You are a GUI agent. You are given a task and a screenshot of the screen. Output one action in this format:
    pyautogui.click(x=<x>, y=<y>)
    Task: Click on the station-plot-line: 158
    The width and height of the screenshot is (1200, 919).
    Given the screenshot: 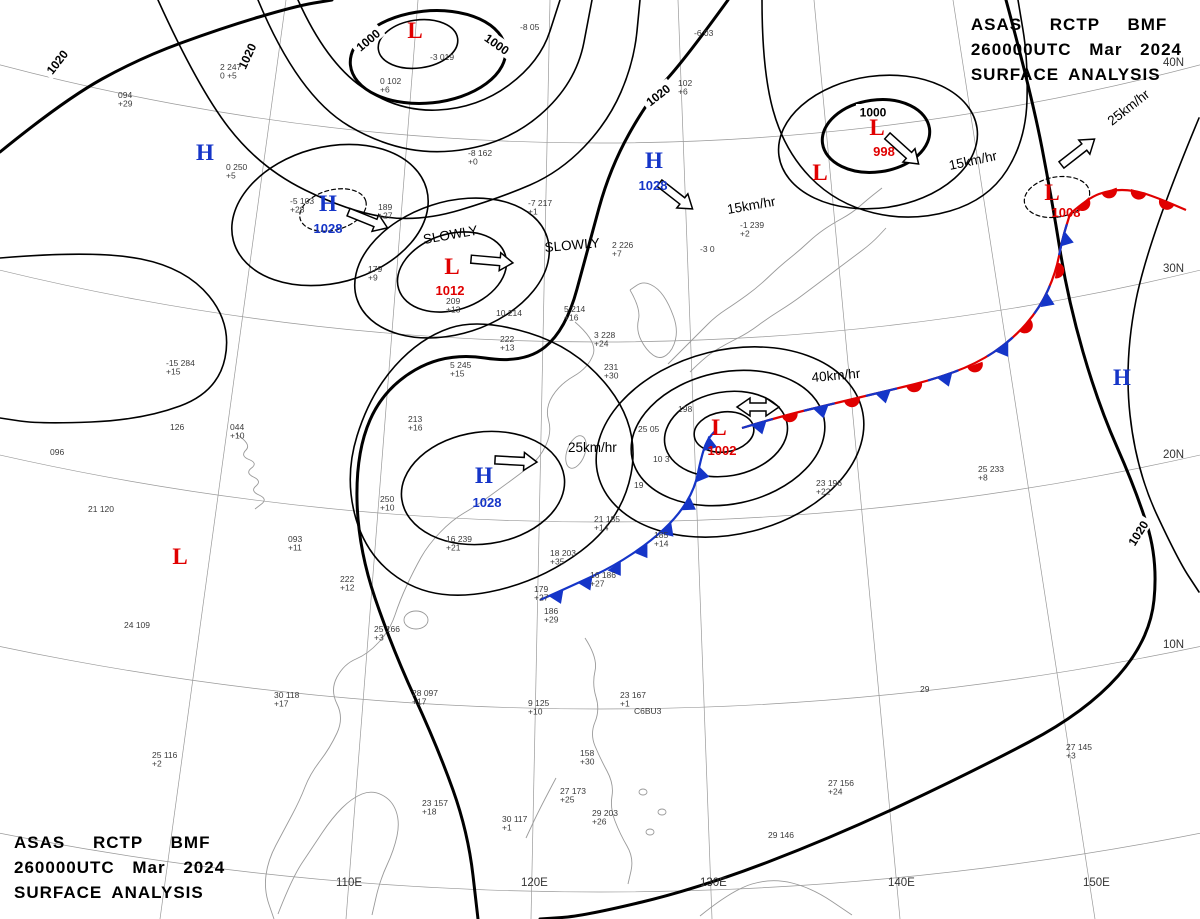 What is the action you would take?
    pyautogui.click(x=587, y=753)
    